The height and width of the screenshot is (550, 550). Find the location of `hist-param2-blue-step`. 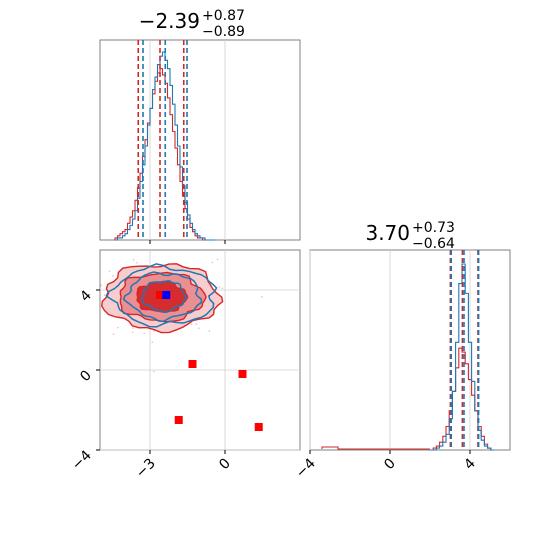

hist-param2-blue-step is located at coordinates (462, 357).